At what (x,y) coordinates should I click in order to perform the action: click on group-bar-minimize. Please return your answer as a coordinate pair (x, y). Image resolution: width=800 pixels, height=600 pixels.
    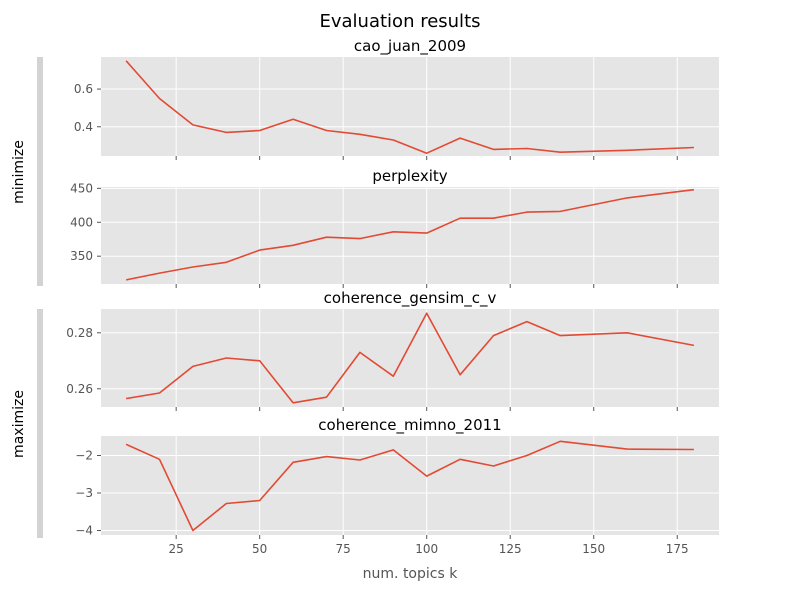
    Looking at the image, I should click on (40, 171).